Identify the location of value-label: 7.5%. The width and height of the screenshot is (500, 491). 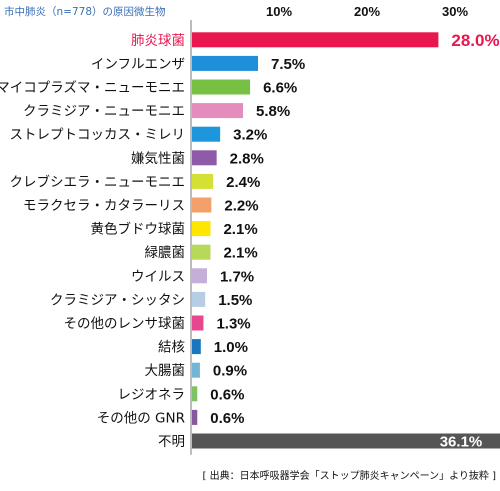
(288, 64).